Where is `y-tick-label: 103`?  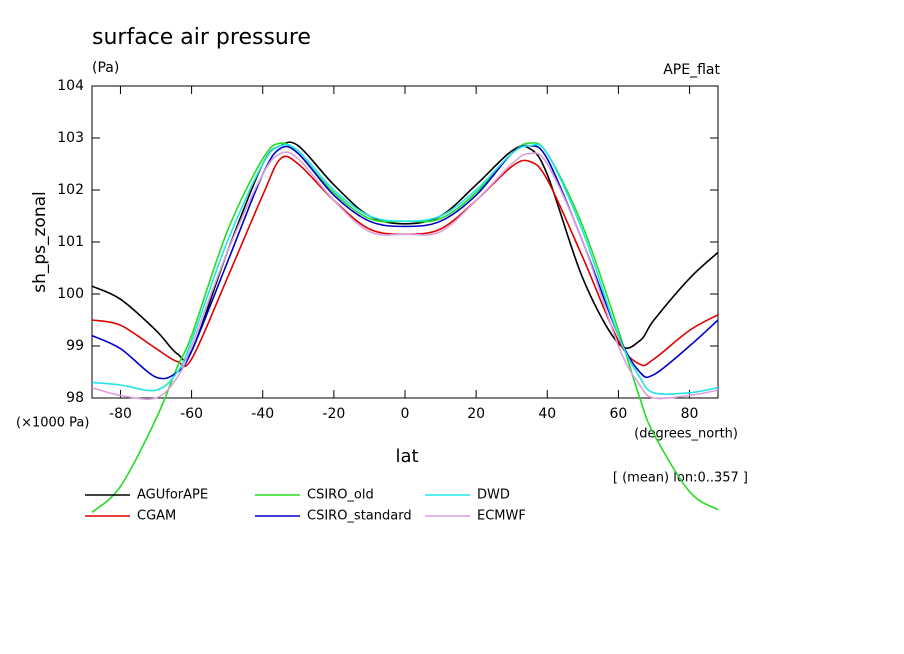
y-tick-label: 103 is located at coordinates (70, 138).